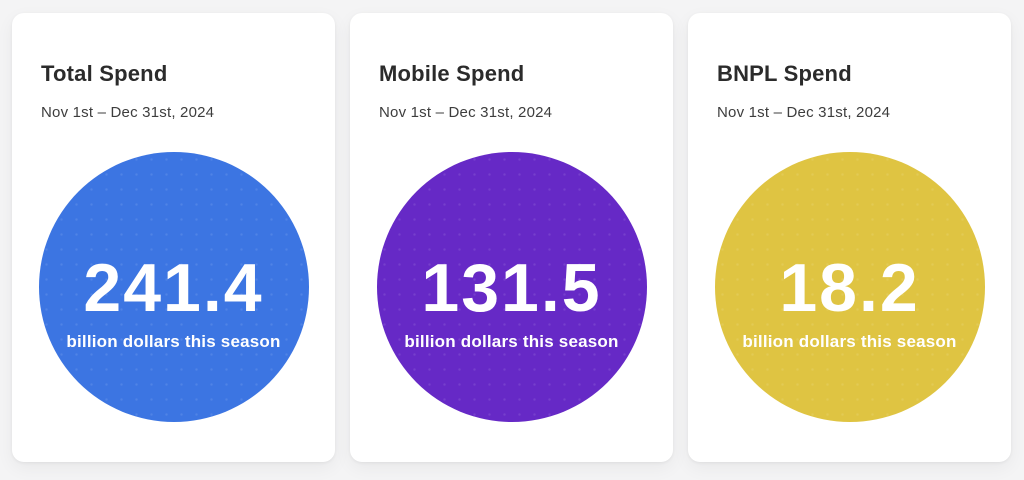  I want to click on stat-value: 241.4, so click(173, 288).